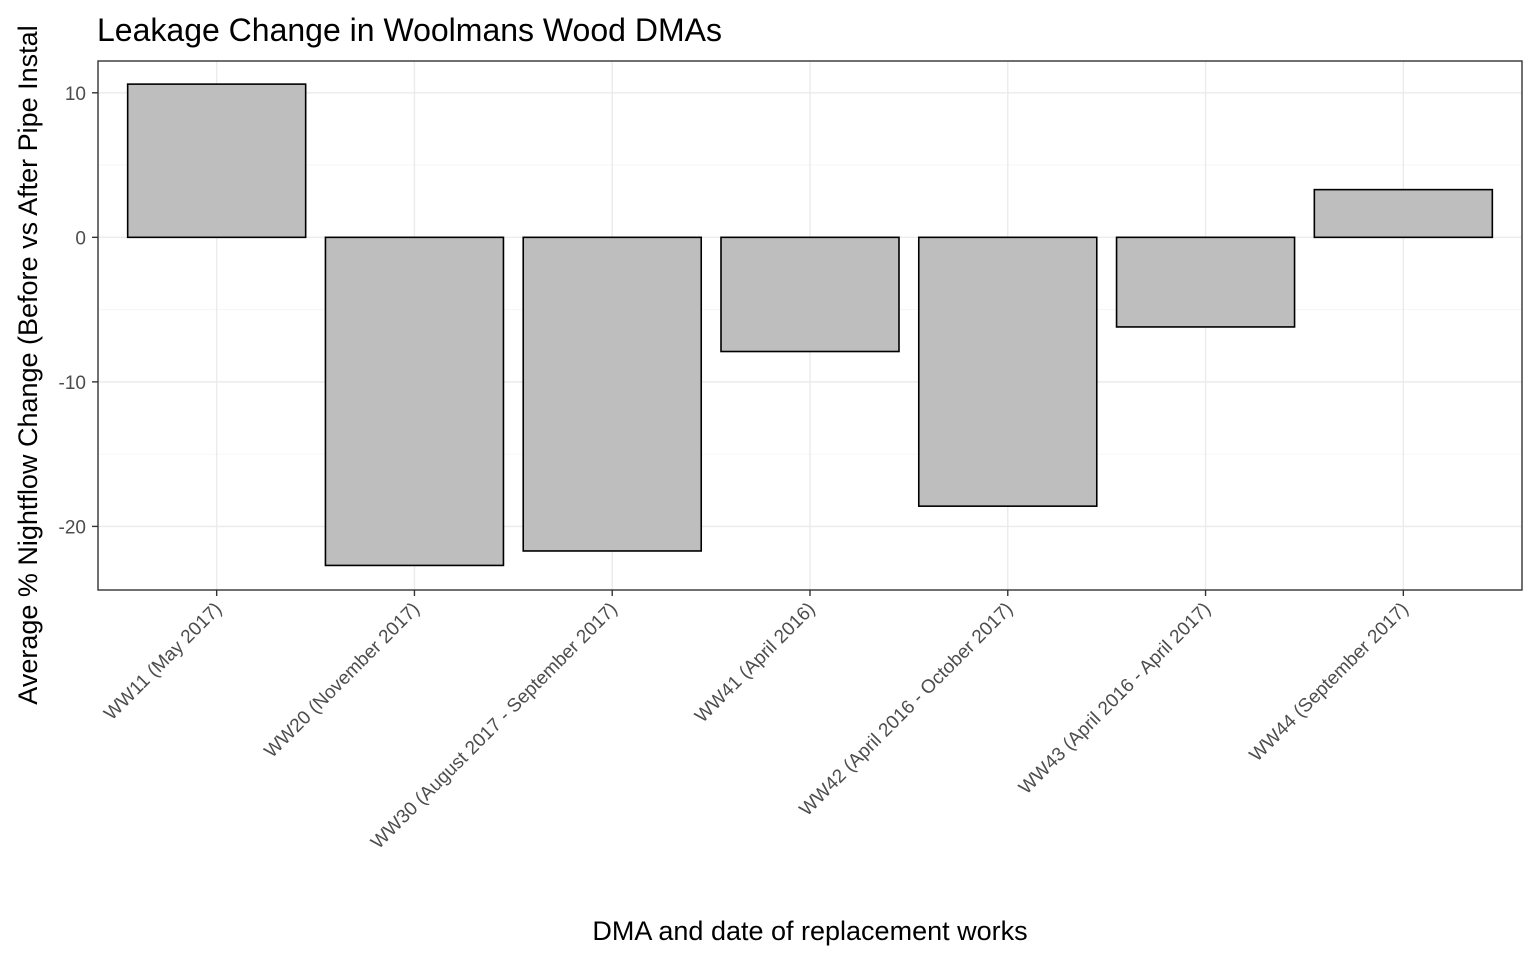 The image size is (1536, 960). What do you see at coordinates (1115, 699) in the screenshot?
I see `x-tick-label: WW43 (April 2016 - April 2017)` at bounding box center [1115, 699].